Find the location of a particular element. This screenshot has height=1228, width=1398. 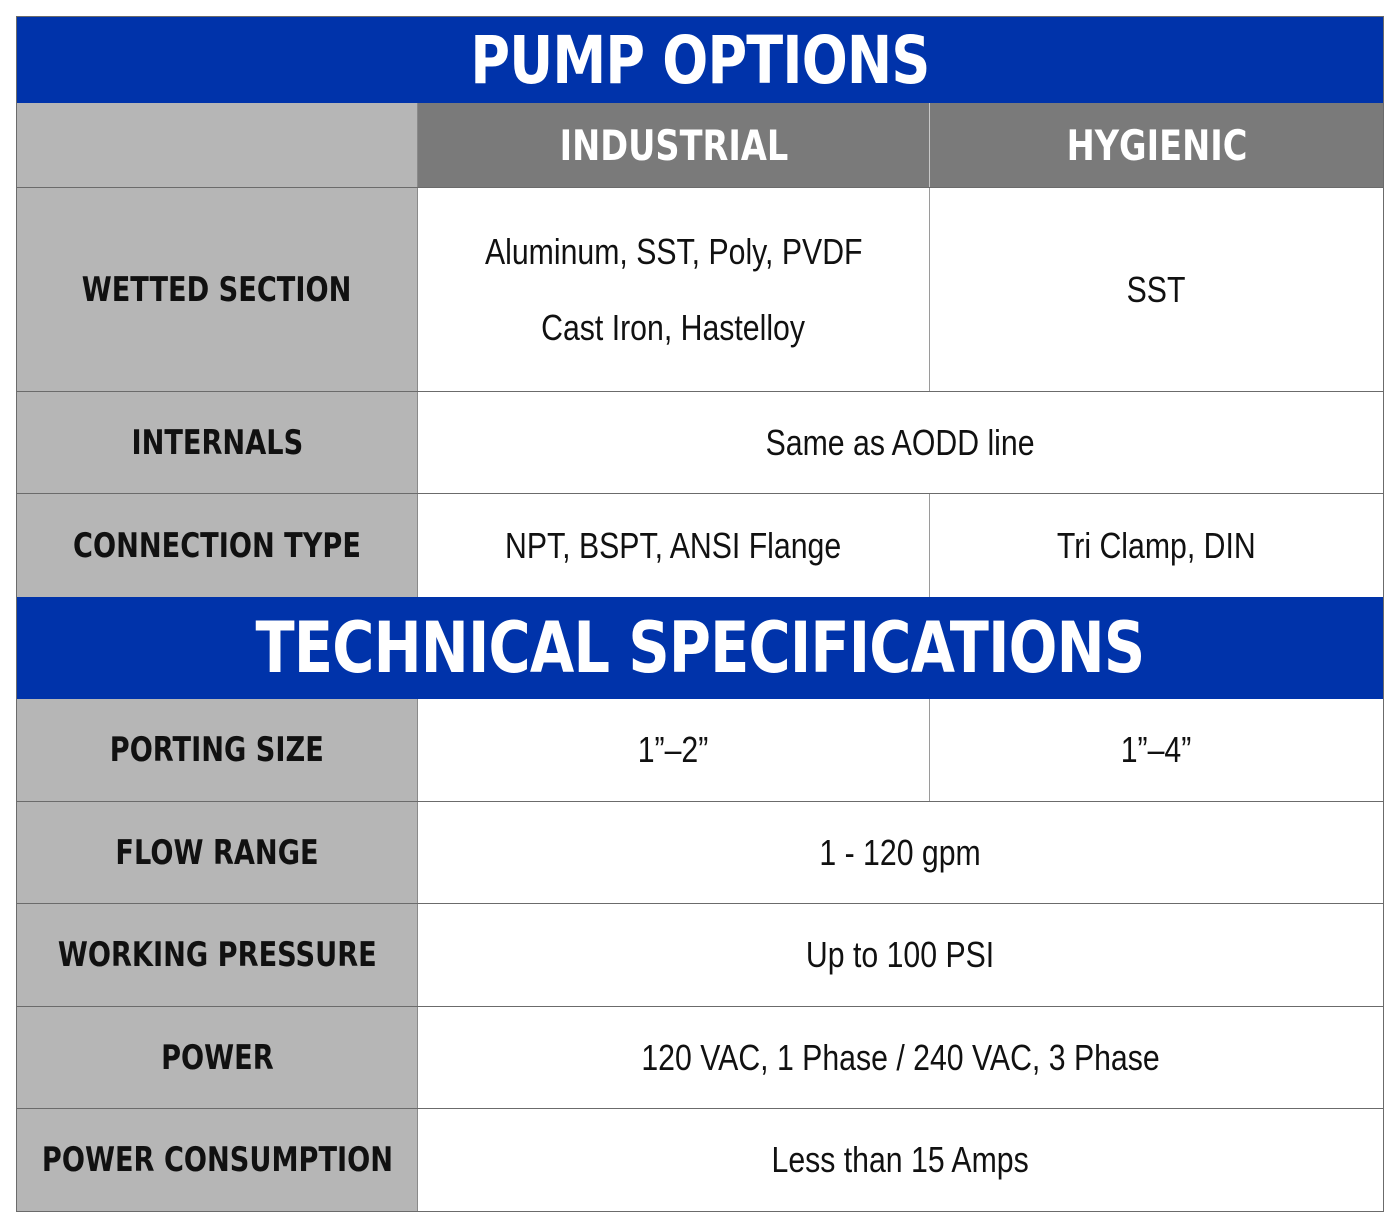

row-label-text: FLOW RANGE is located at coordinates (217, 852).